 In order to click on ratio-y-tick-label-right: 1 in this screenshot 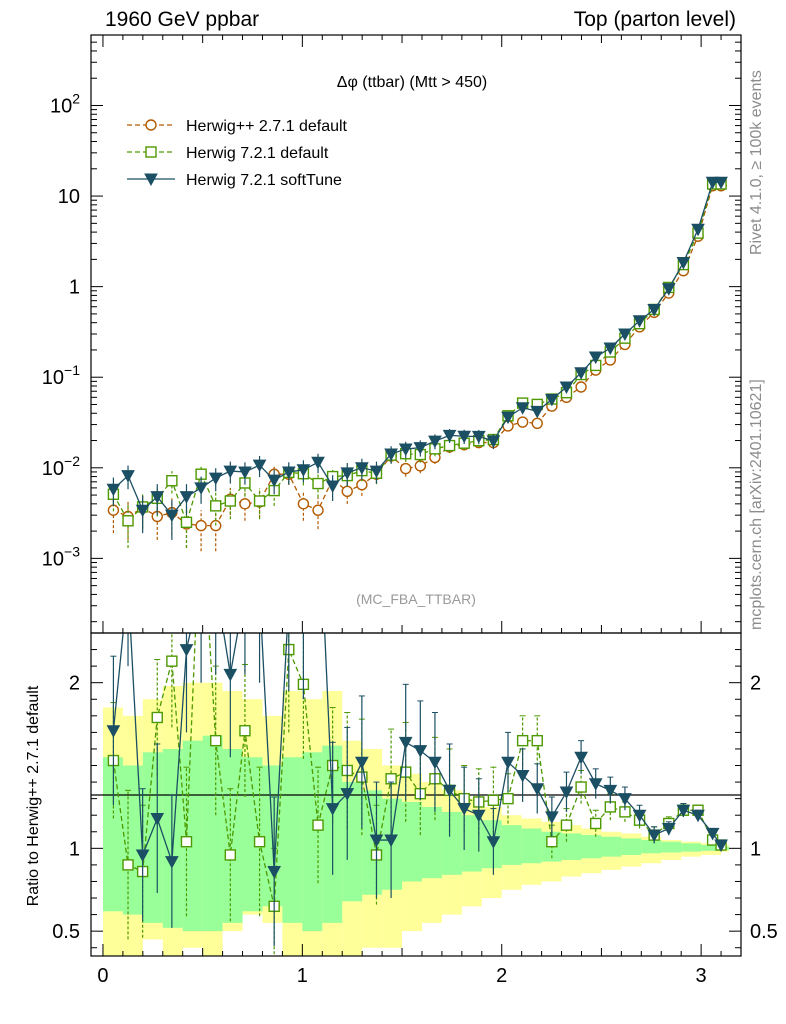, I will do `click(755, 849)`.